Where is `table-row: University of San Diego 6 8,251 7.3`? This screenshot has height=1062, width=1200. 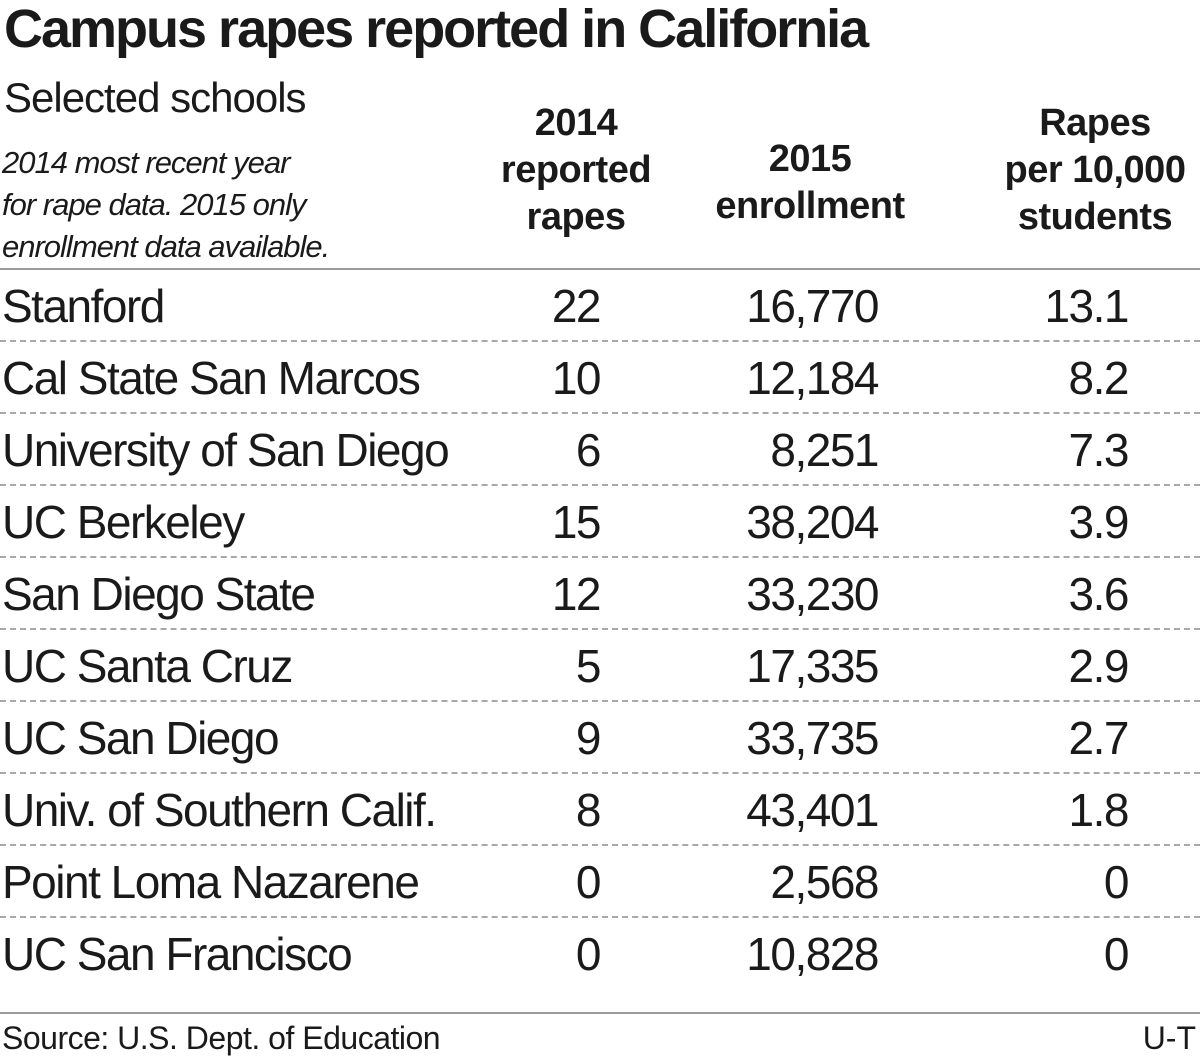
table-row: University of San Diego 6 8,251 7.3 is located at coordinates (600, 450).